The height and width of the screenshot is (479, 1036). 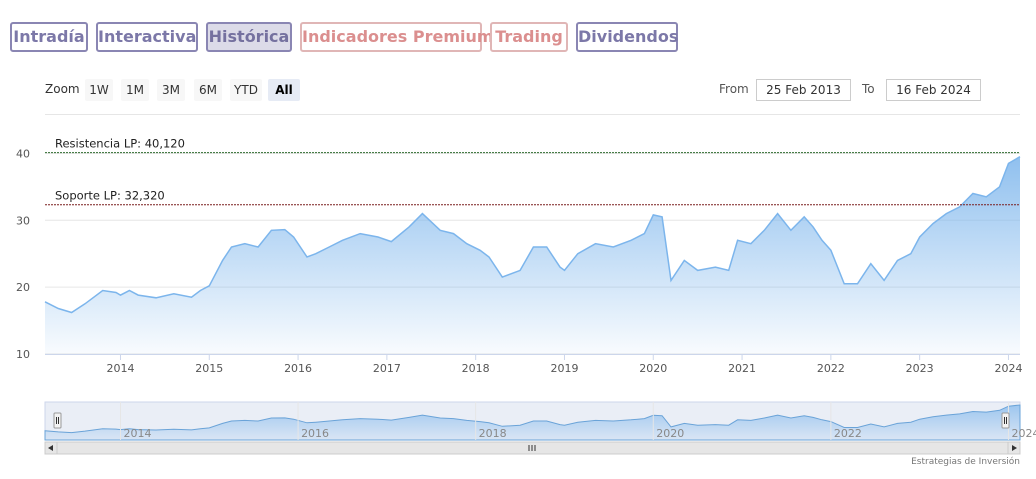 I want to click on zoom-1w-button: 1W, so click(x=99, y=90).